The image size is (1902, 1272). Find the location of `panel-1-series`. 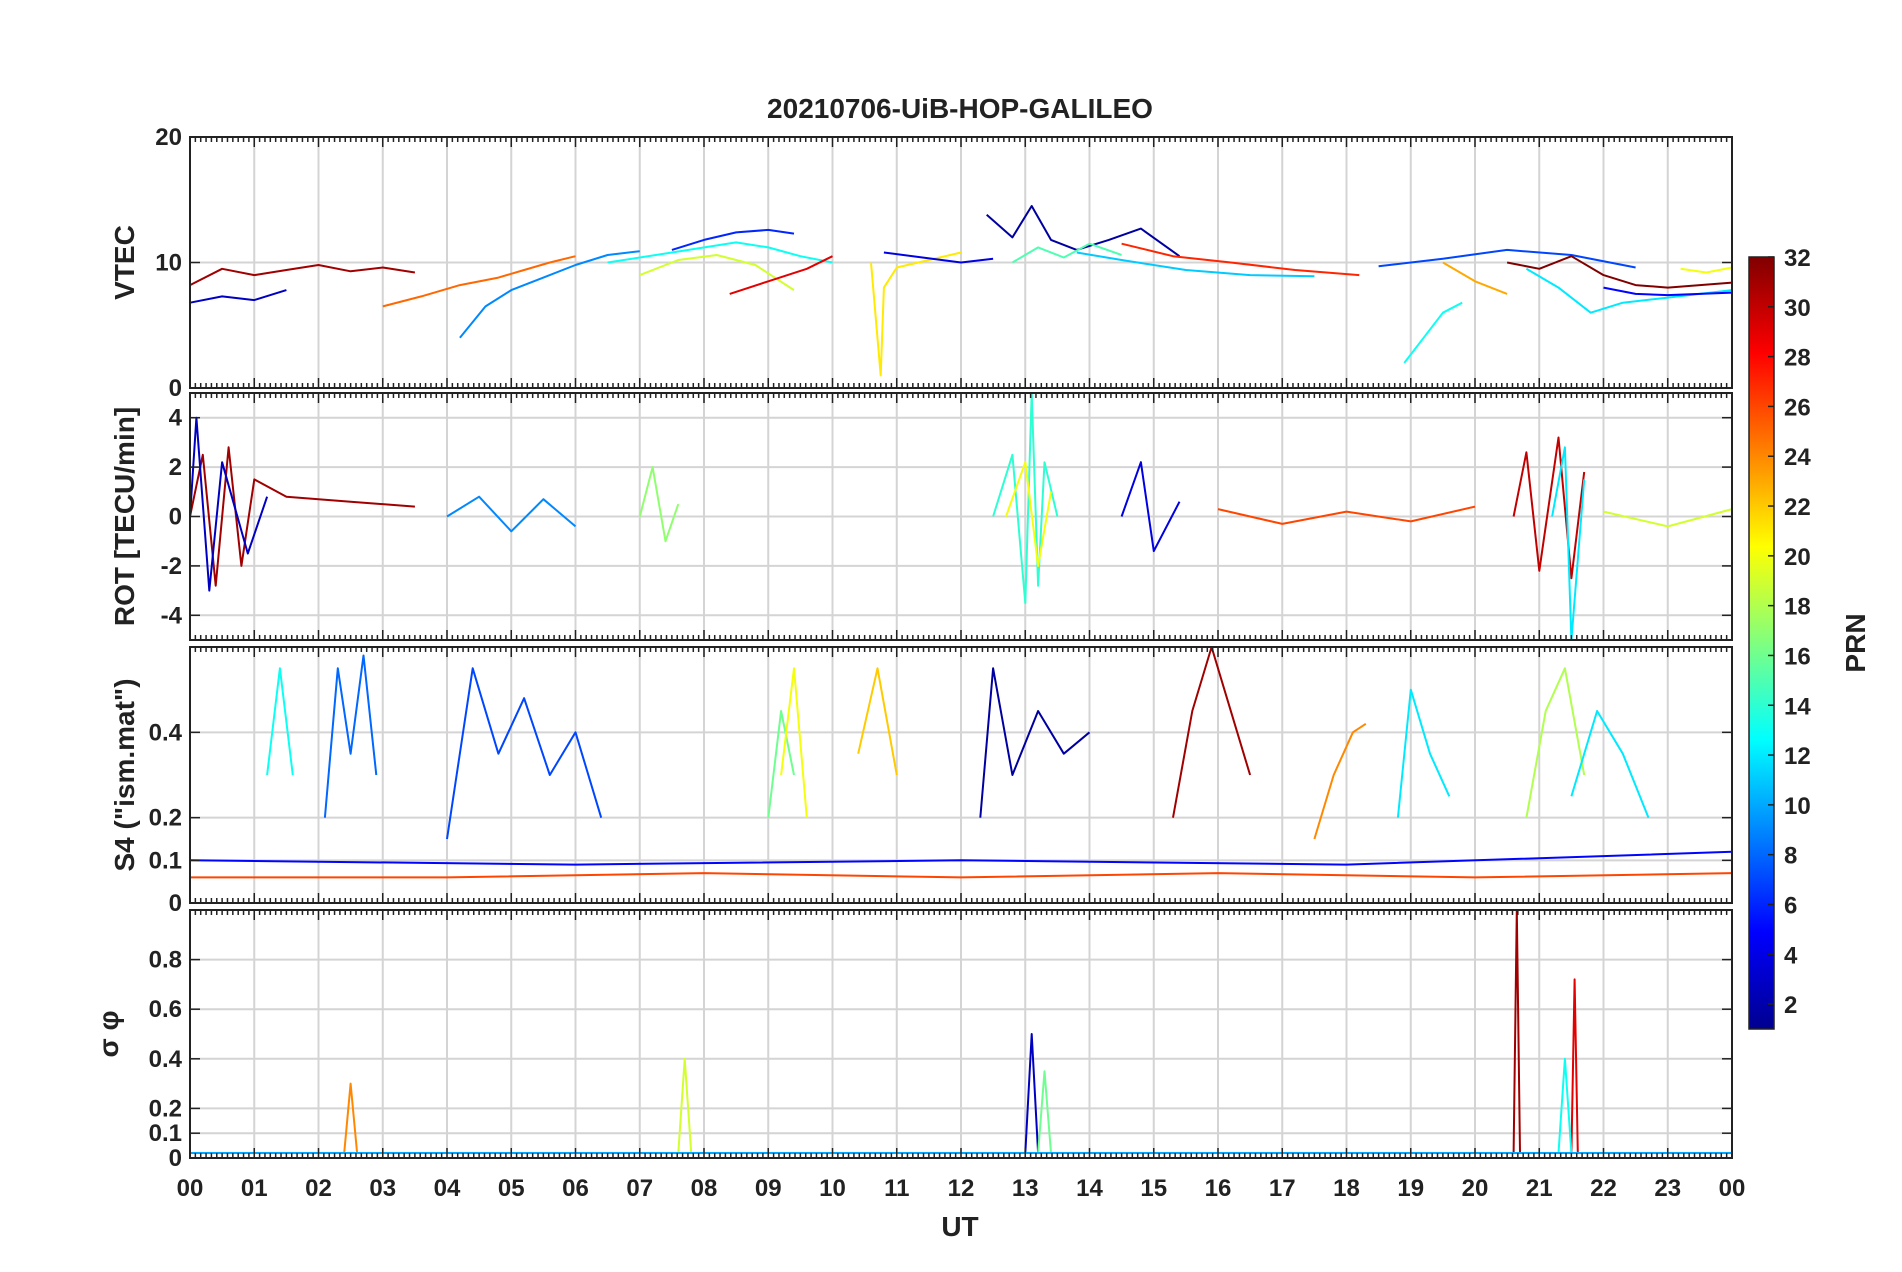

panel-1-series is located at coordinates (961, 291).